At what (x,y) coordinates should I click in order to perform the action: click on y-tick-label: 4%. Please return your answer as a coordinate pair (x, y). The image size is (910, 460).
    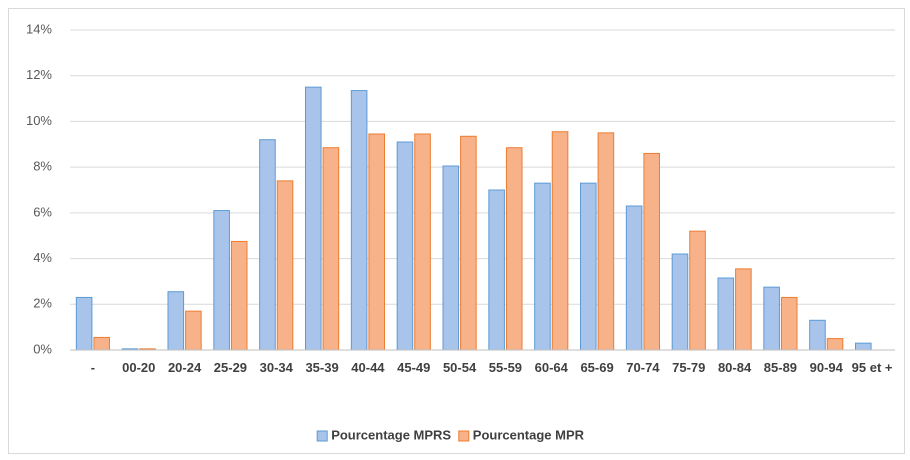
    Looking at the image, I should click on (42, 257).